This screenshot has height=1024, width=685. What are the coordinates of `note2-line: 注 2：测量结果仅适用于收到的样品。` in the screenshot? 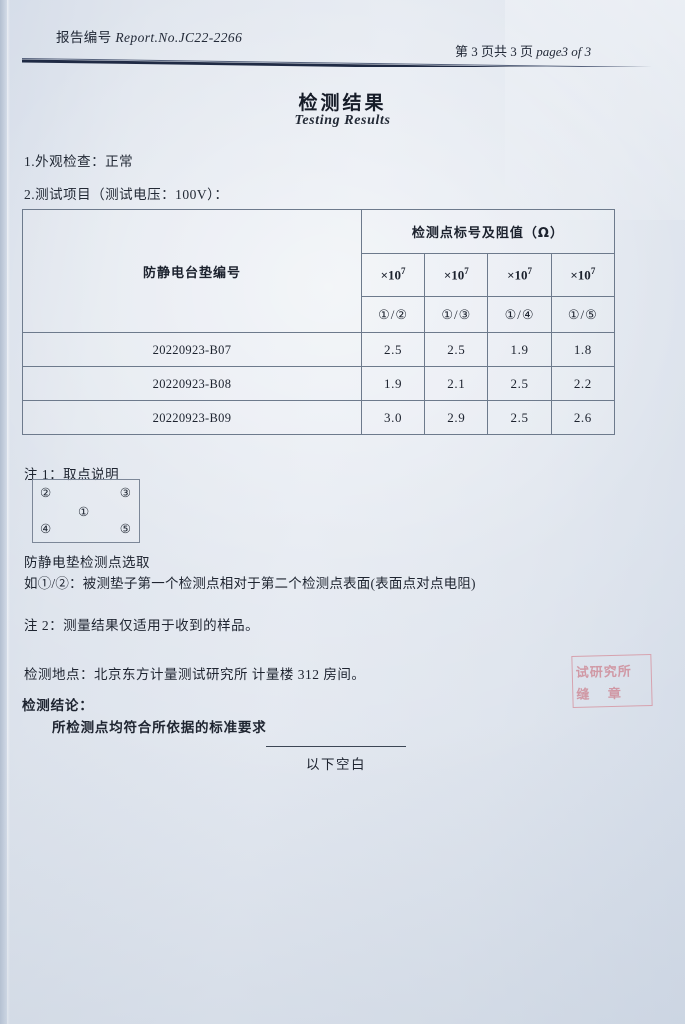 It's located at (142, 625).